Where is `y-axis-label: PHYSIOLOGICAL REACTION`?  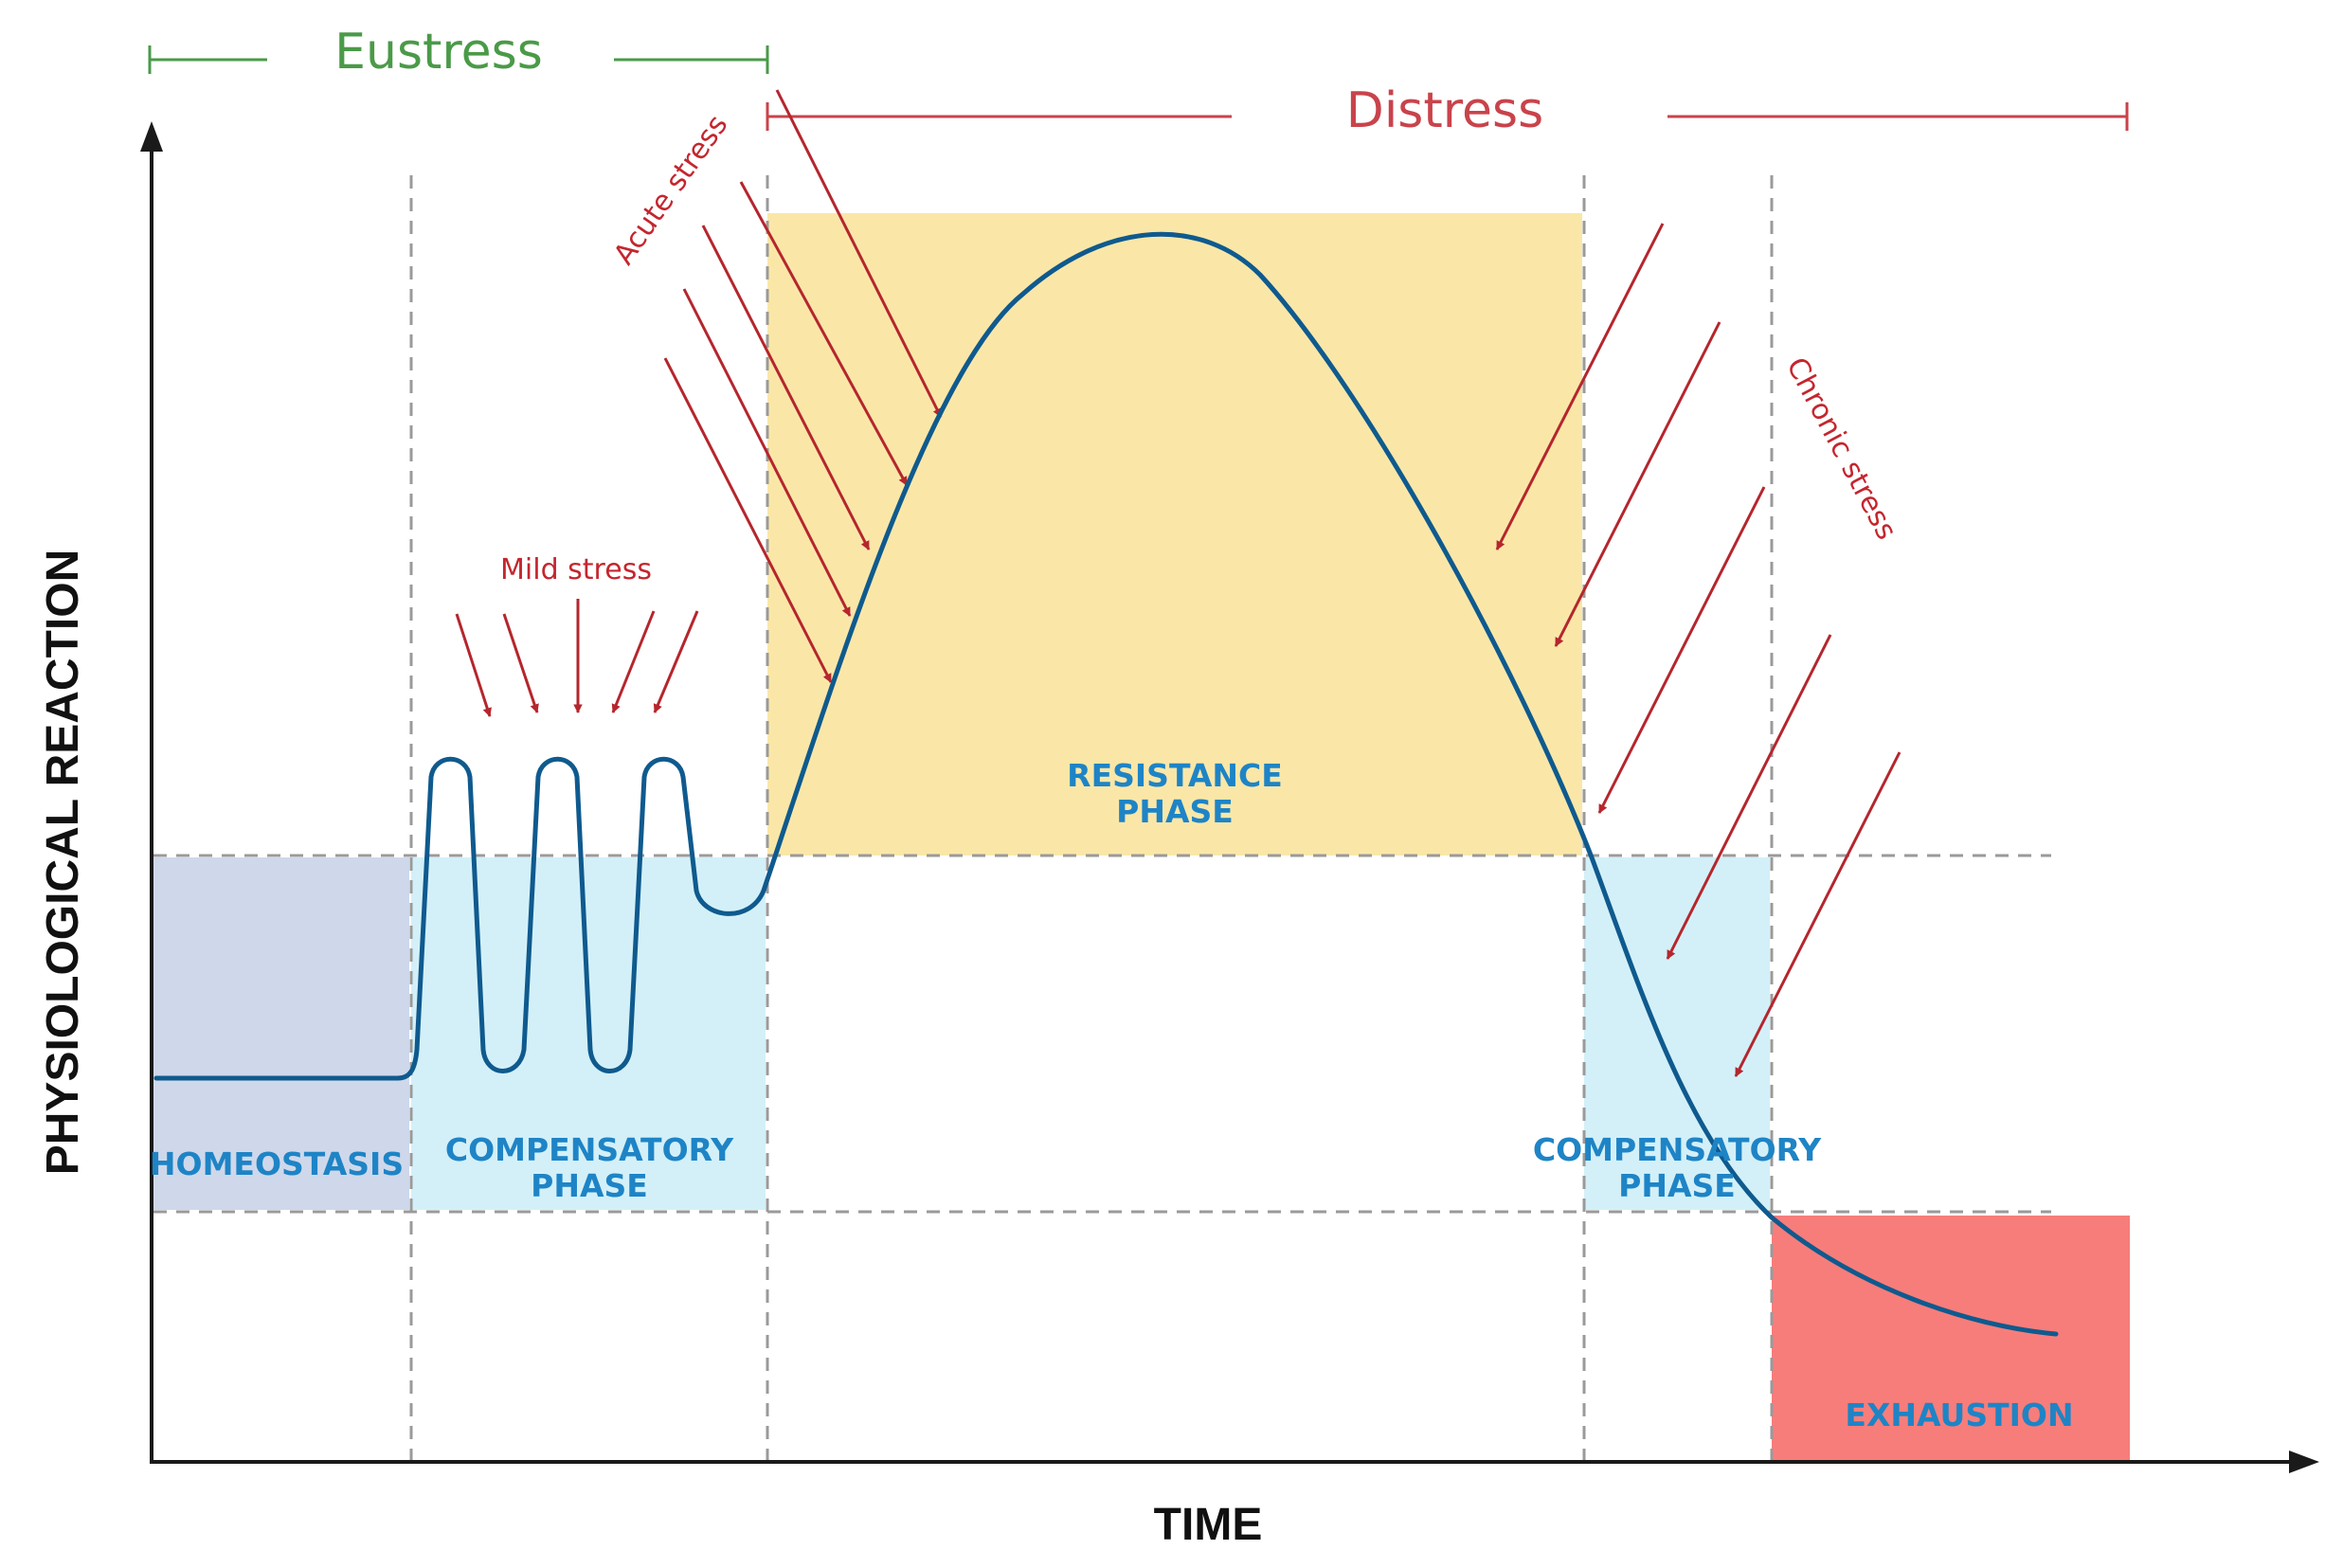
y-axis-label: PHYSIOLOGICAL REACTION is located at coordinates (63, 863).